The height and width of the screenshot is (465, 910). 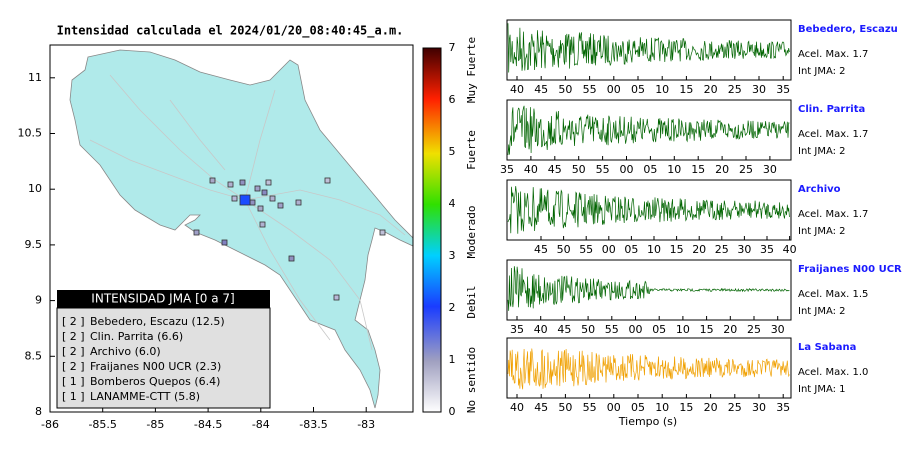 I want to click on station-name: Fraijanes N00 UCR, so click(x=850, y=269).